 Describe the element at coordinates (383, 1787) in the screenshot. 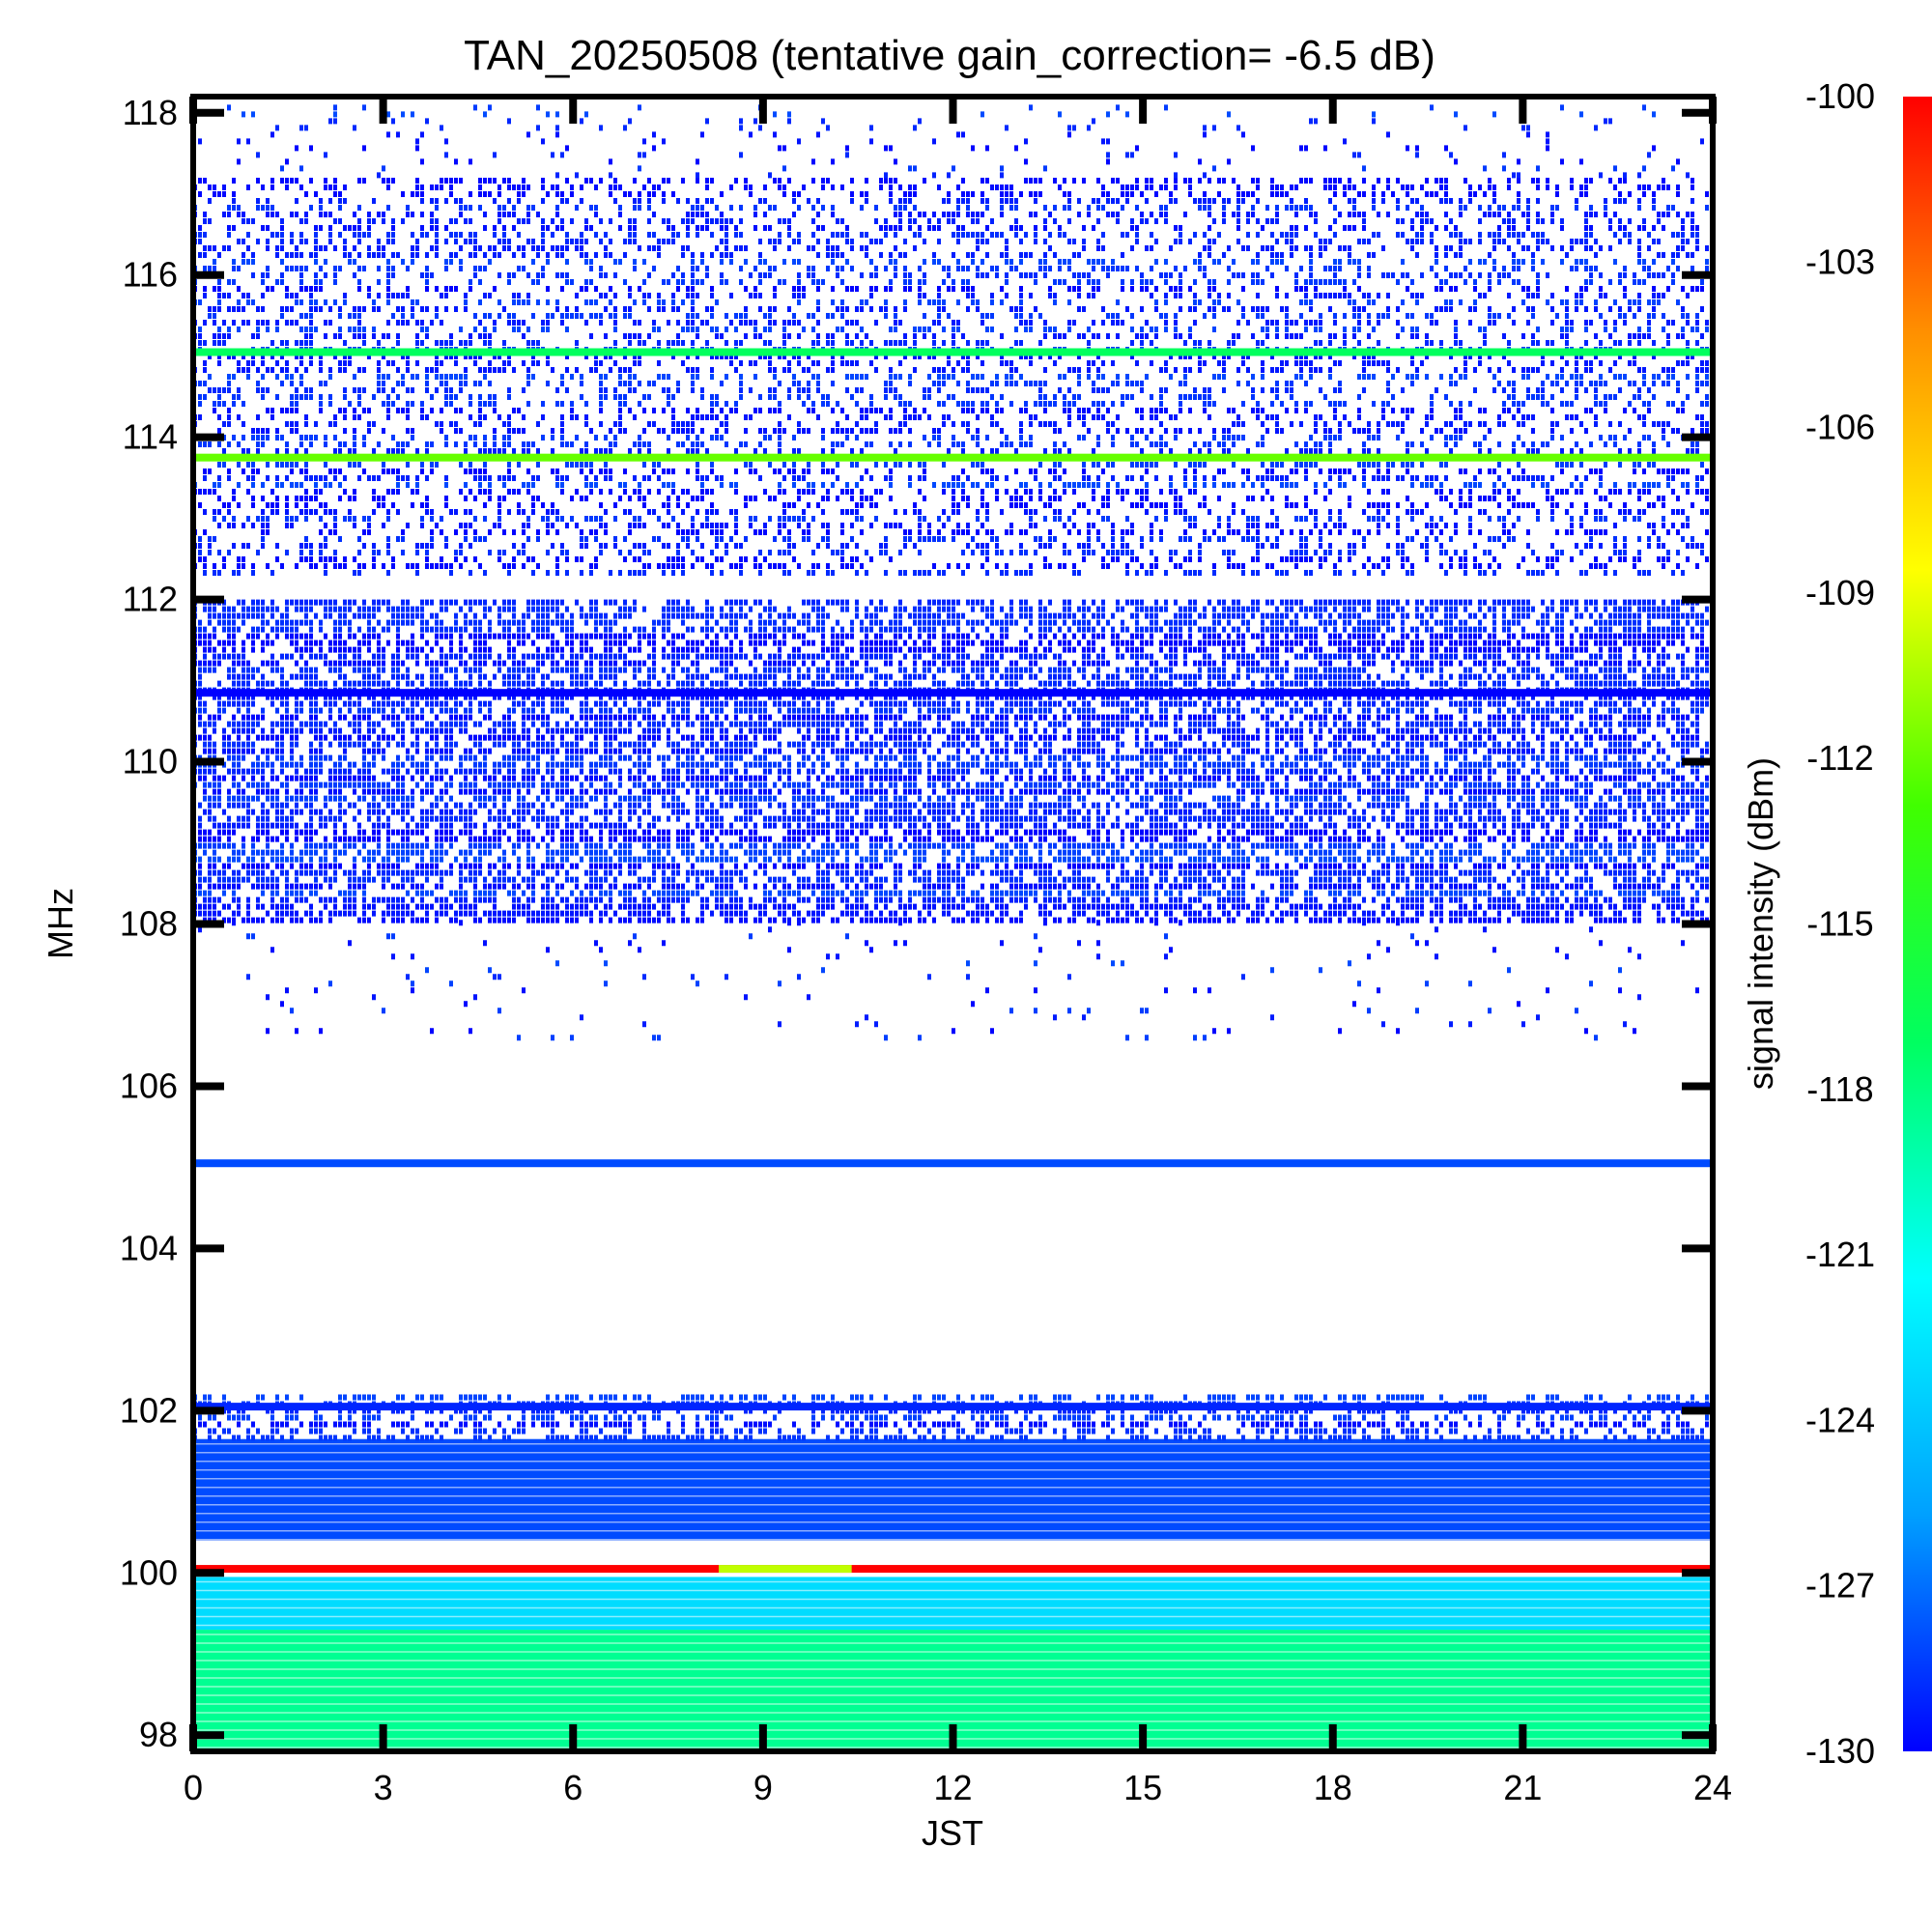

I see `x-tick-label: 3` at that location.